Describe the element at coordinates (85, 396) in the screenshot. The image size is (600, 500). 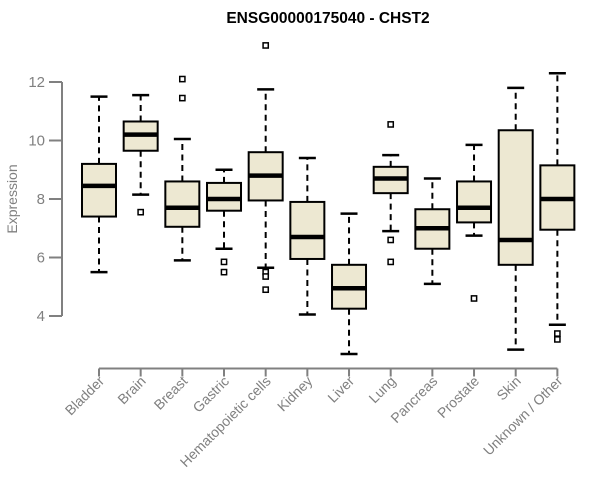
I see `x-tick-label-bladder: Bladder` at that location.